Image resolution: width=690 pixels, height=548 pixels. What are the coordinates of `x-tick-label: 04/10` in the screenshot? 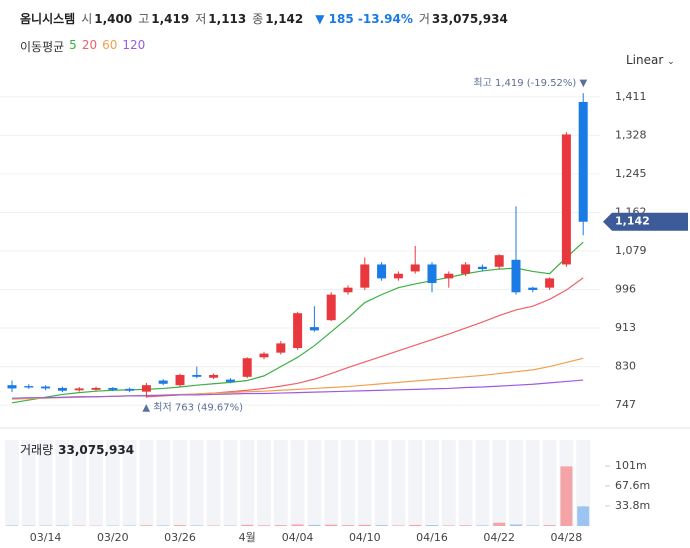 It's located at (365, 537).